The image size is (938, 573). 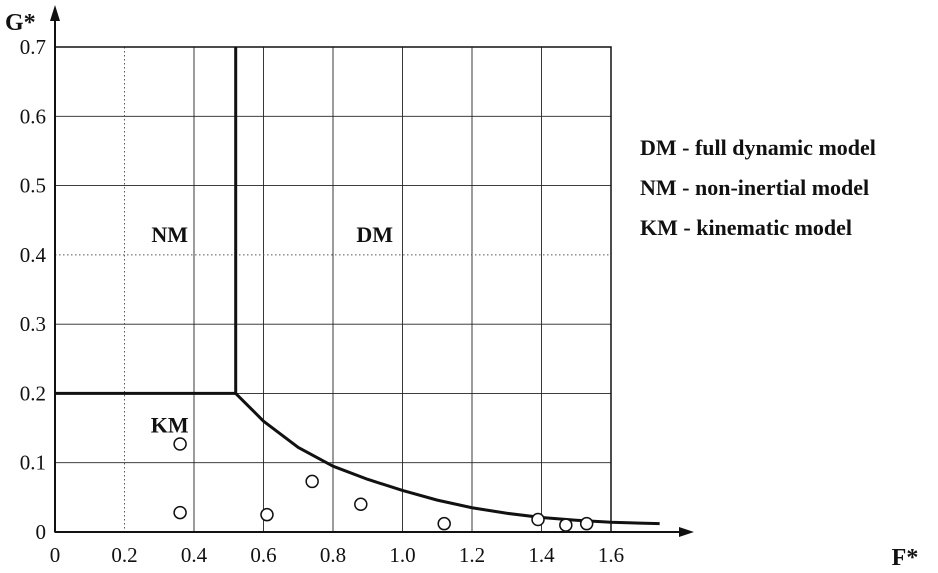 I want to click on y-tick-label: 0, so click(x=41, y=532).